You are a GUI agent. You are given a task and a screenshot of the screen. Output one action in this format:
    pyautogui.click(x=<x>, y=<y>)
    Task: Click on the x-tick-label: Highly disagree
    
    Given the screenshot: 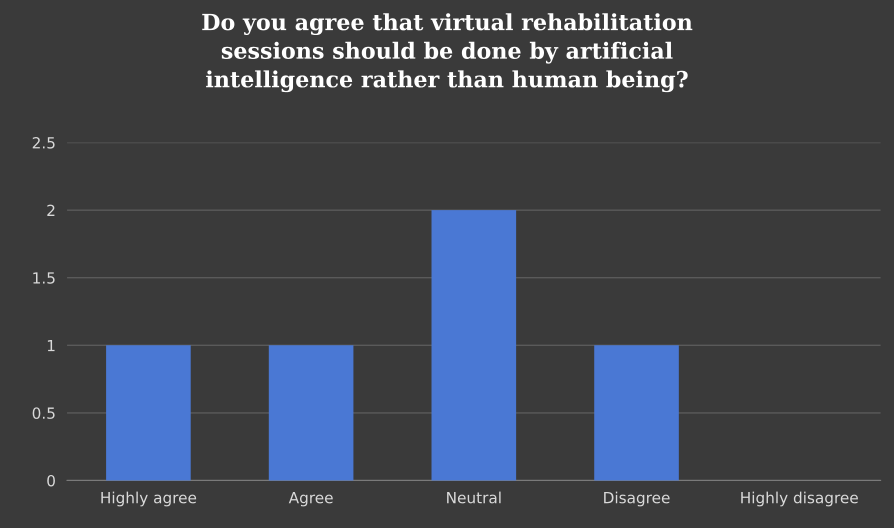 What is the action you would take?
    pyautogui.click(x=799, y=499)
    